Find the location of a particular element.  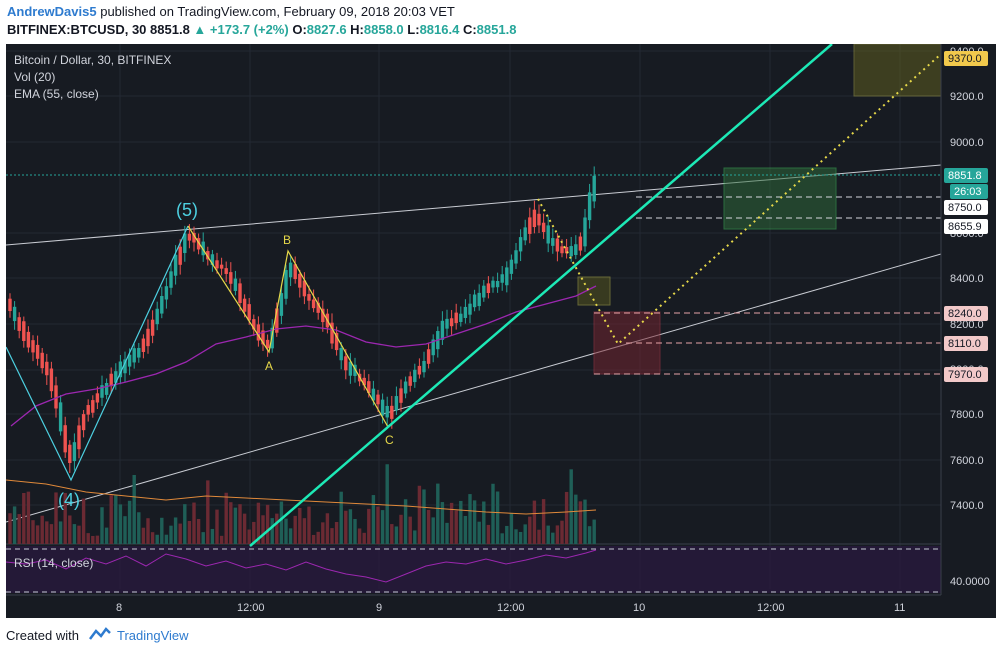

high-value: 8858.0 is located at coordinates (383, 29).